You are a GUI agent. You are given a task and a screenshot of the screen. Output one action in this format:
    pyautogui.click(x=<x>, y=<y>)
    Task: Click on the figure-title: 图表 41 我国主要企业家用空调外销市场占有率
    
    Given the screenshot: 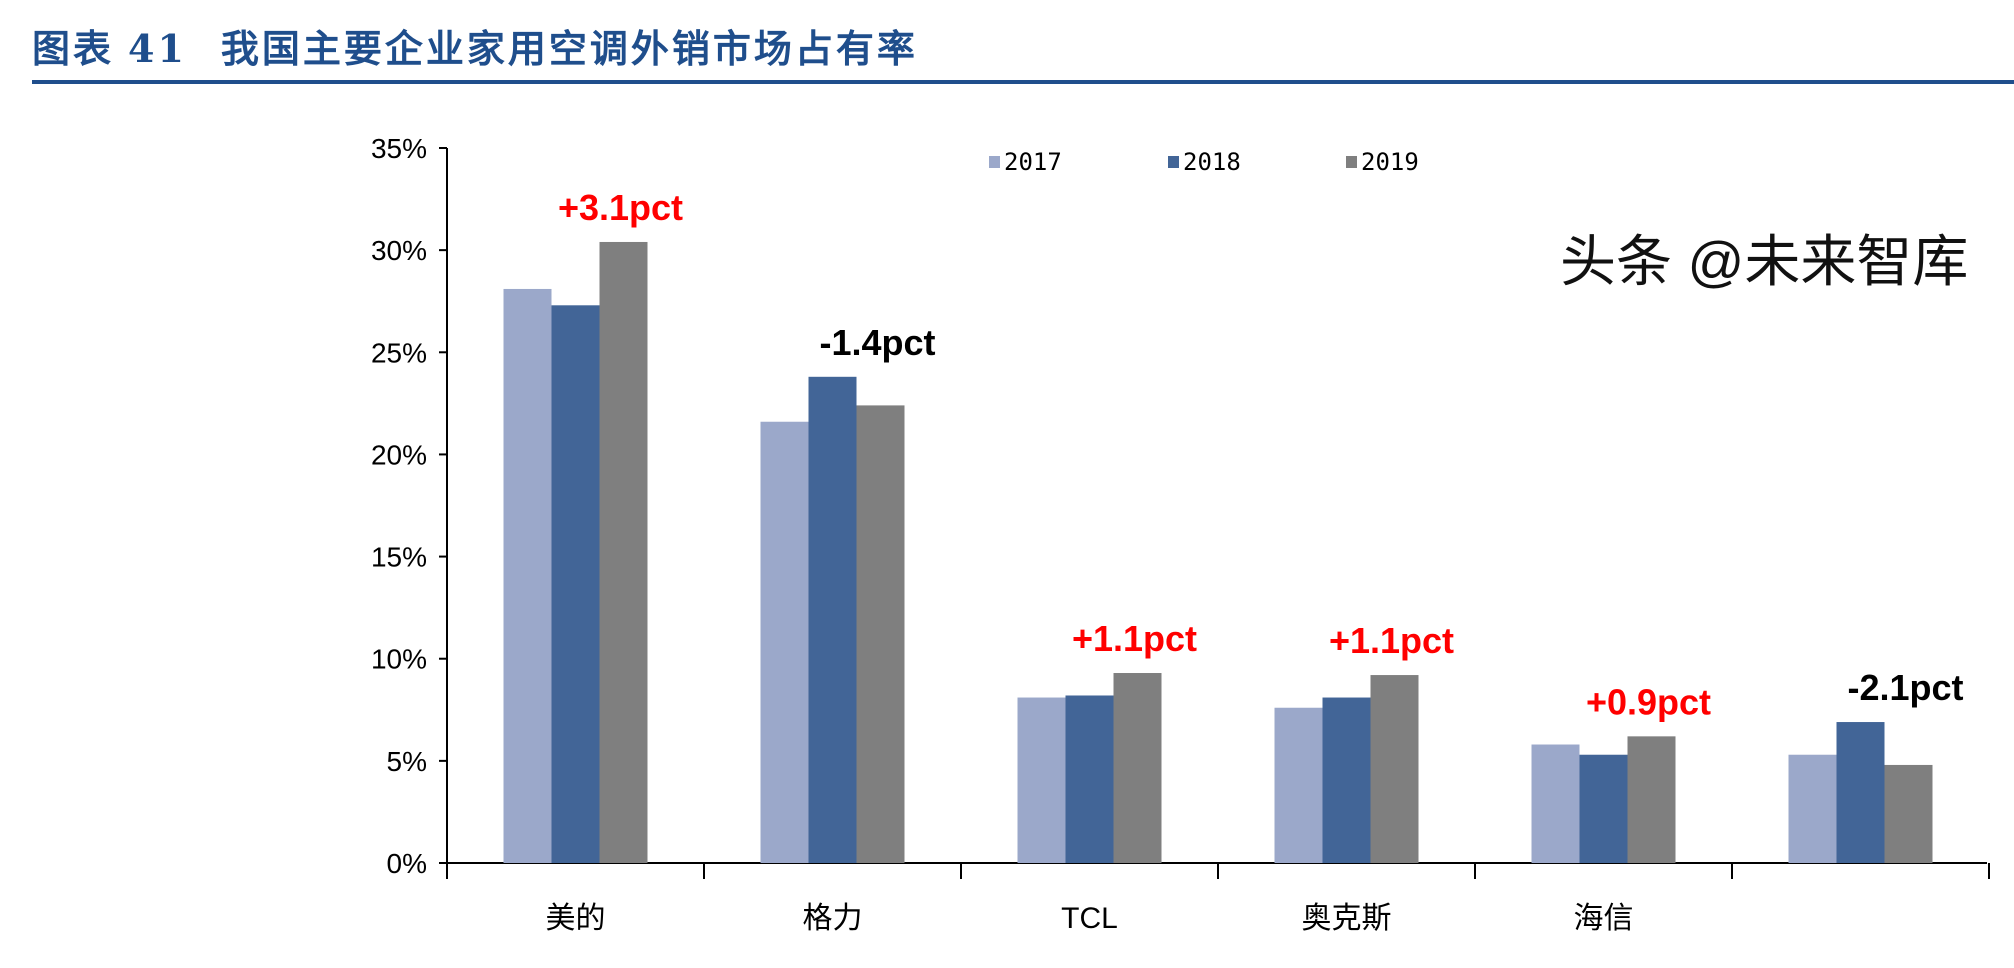 What is the action you would take?
    pyautogui.click(x=475, y=45)
    